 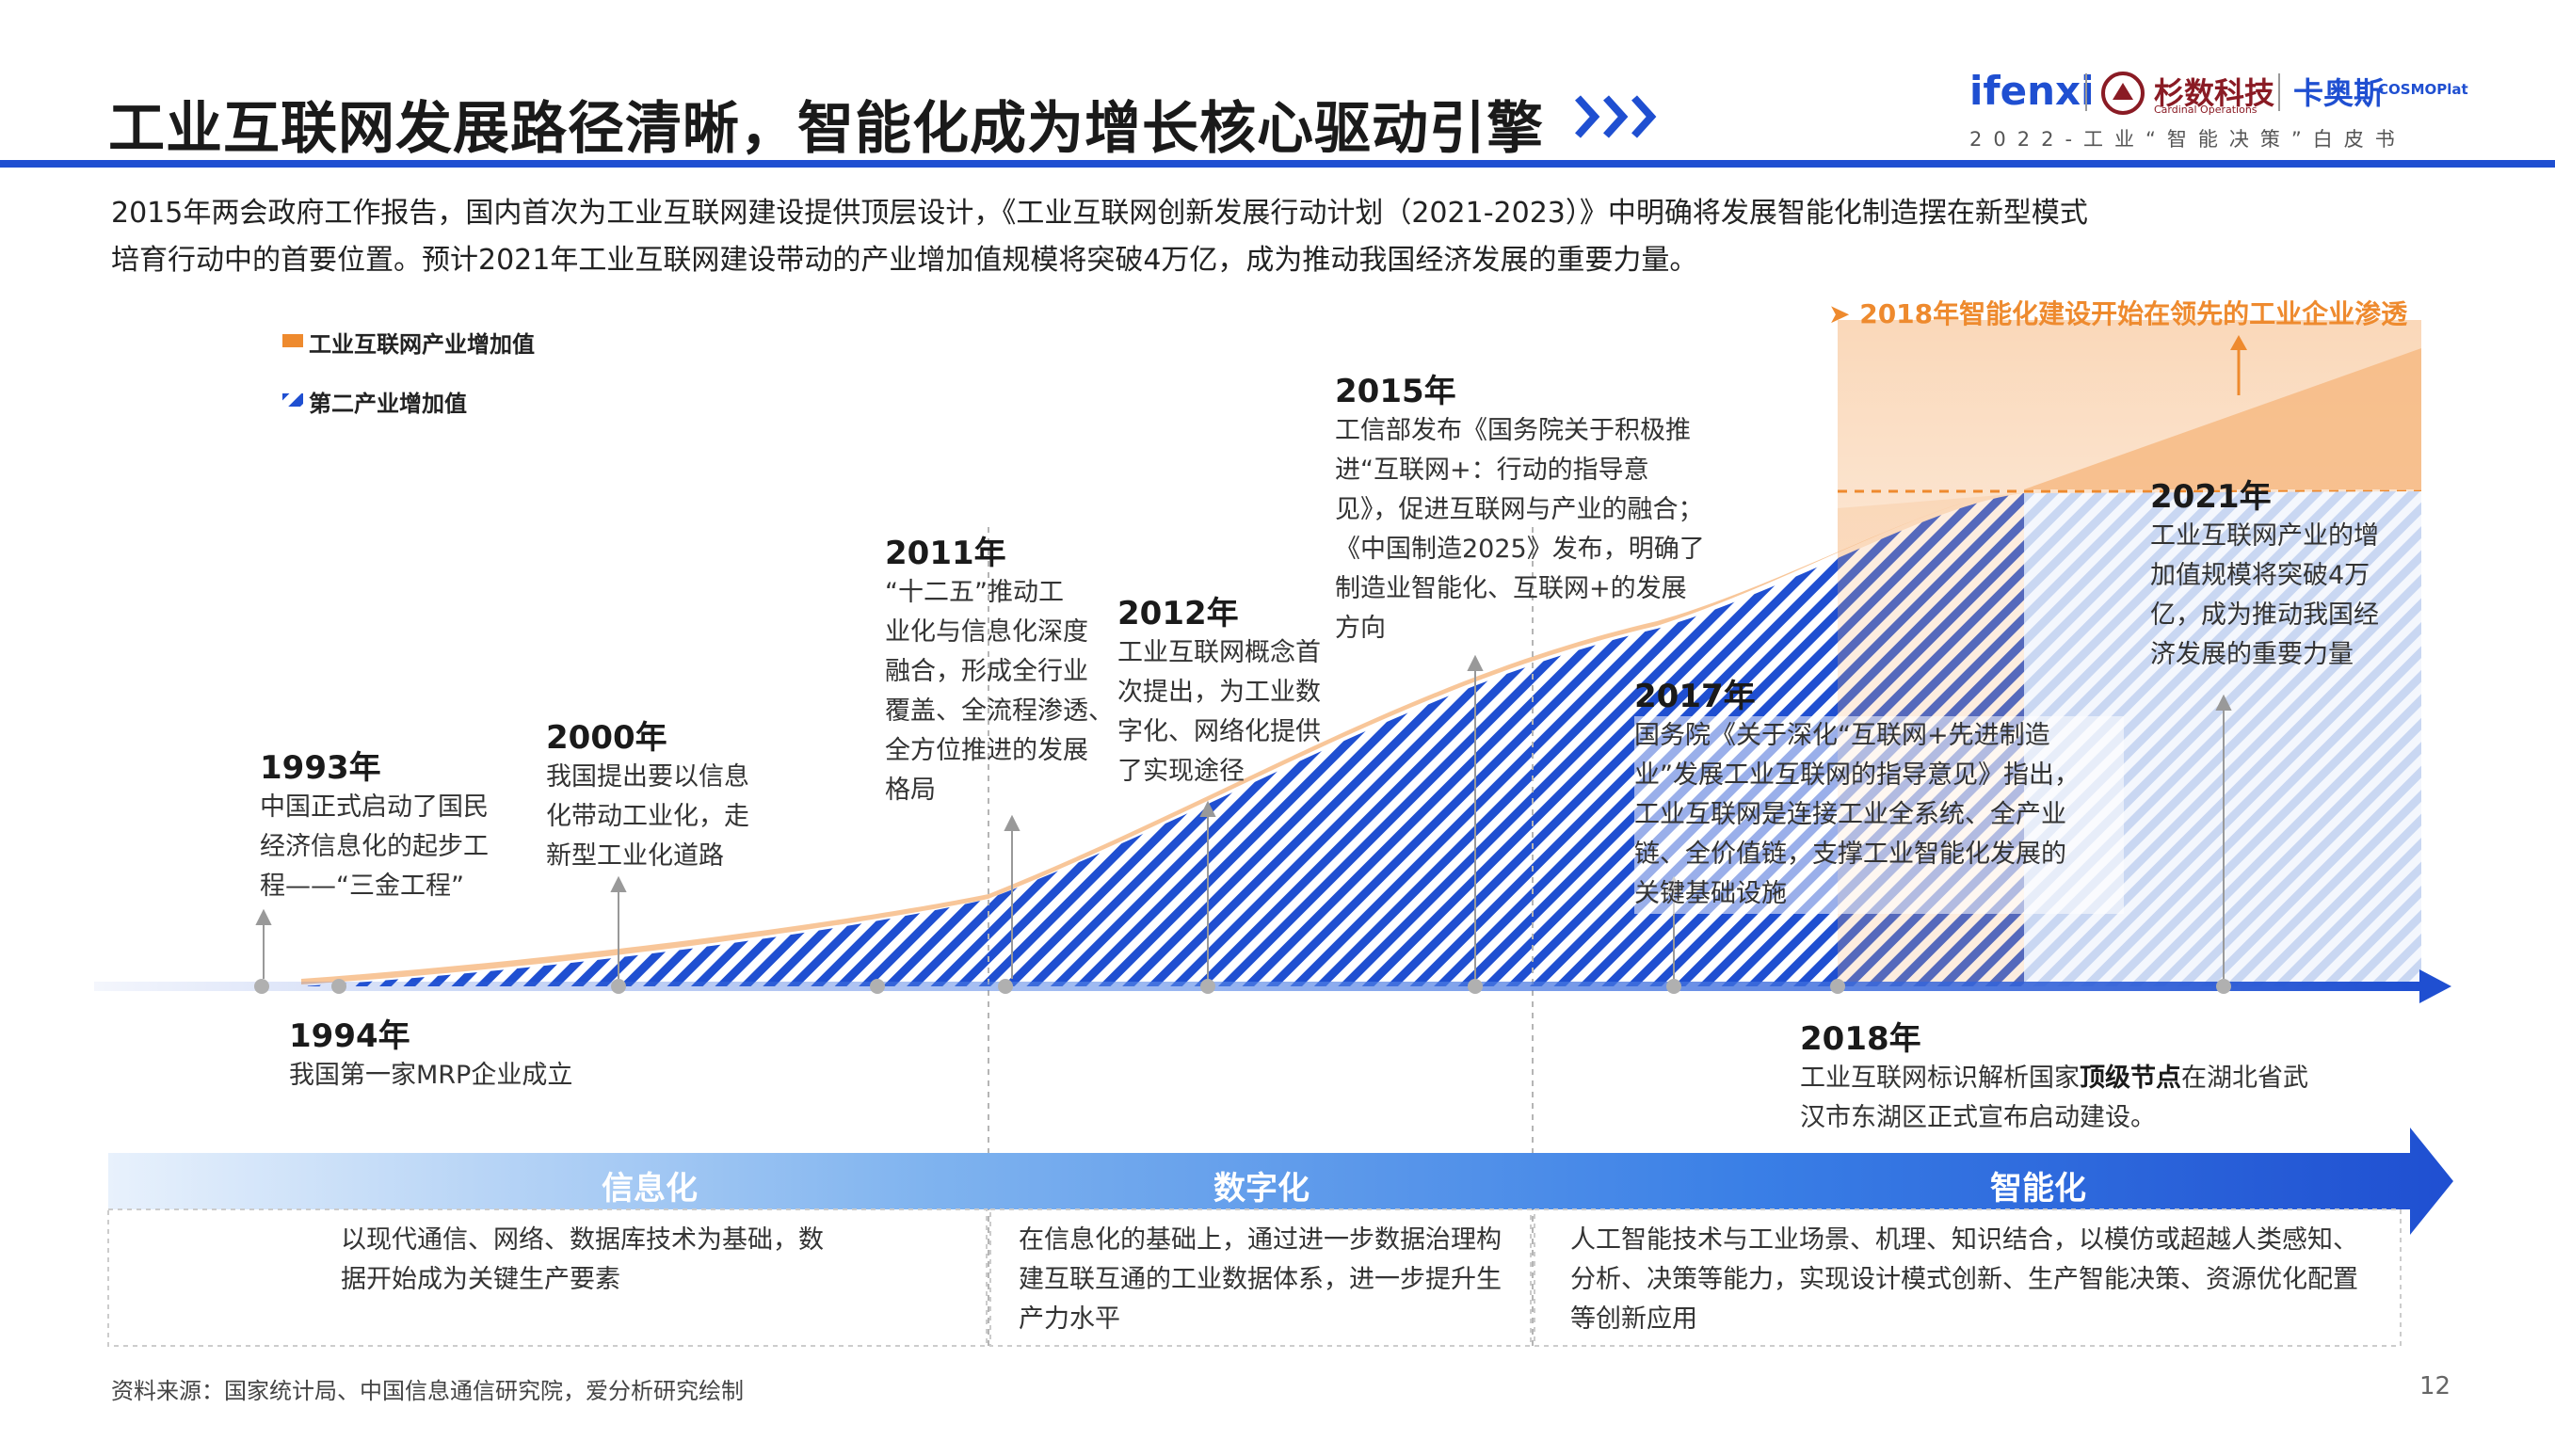 What do you see at coordinates (427, 1391) in the screenshot?
I see `source-note: 资料来源：国家统计局、中国信息通信研究院，爱分析研究绘制` at bounding box center [427, 1391].